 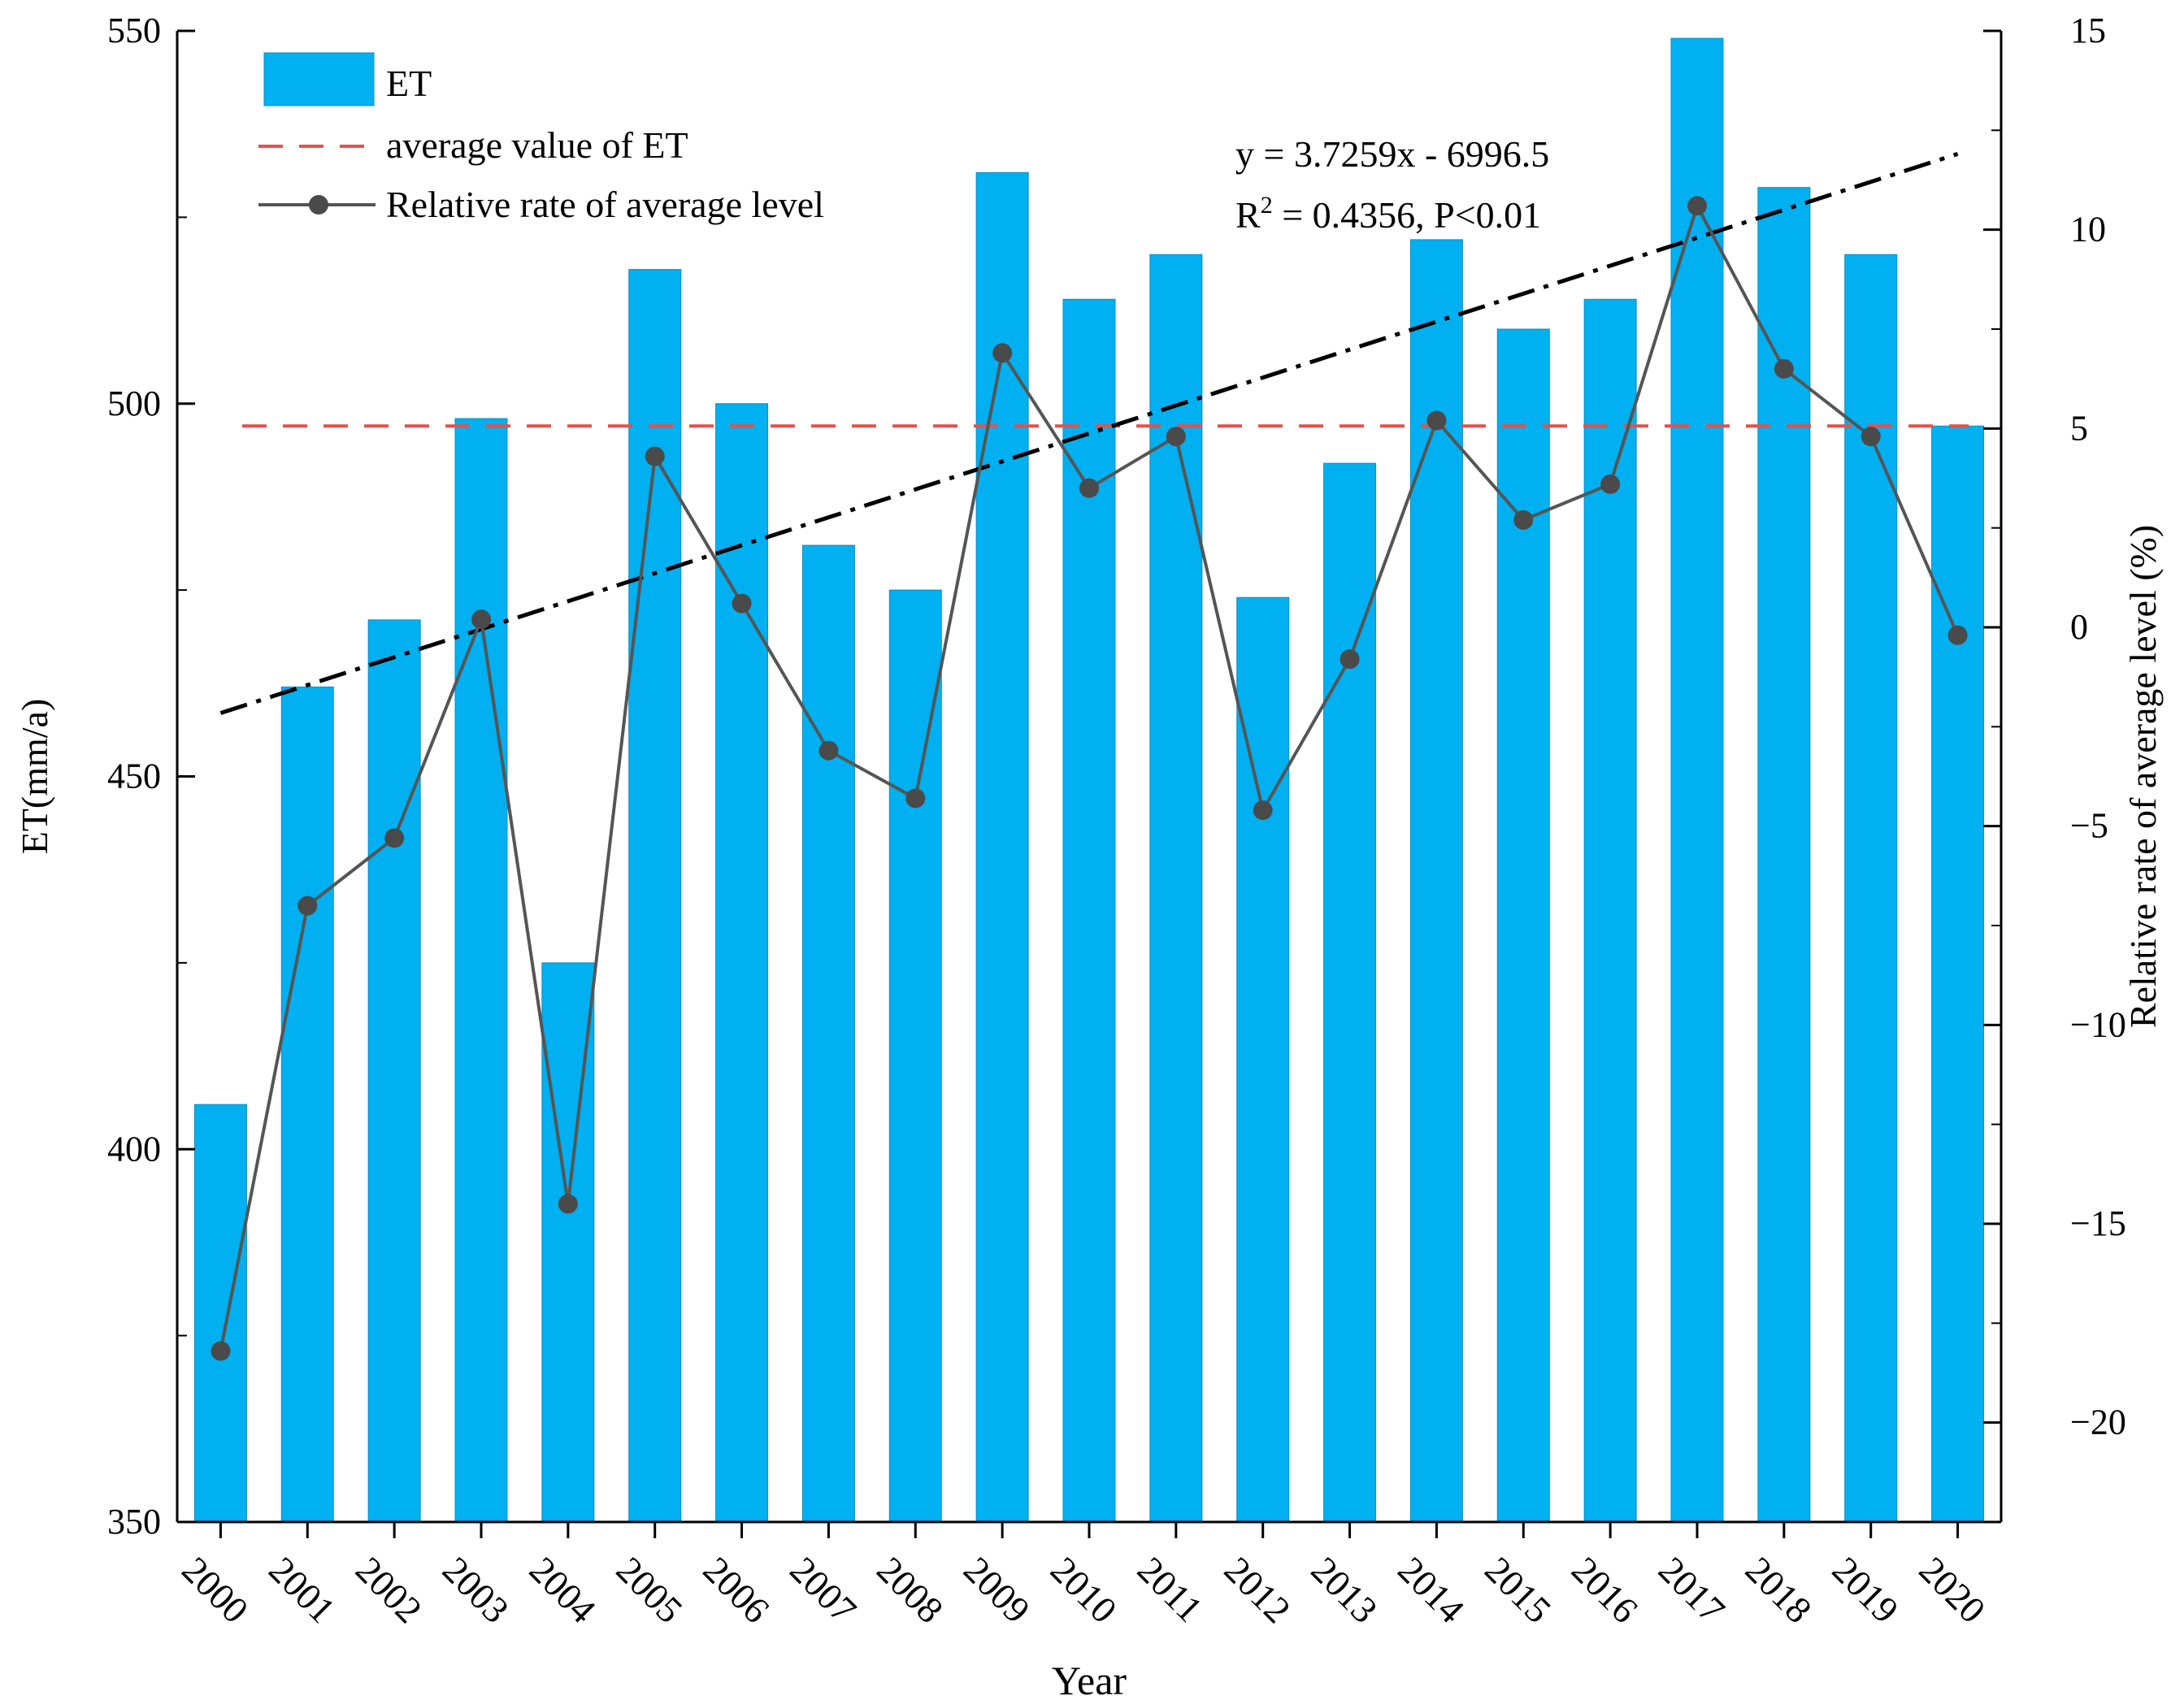 I want to click on x-tick-label: 2018, so click(x=1779, y=1590).